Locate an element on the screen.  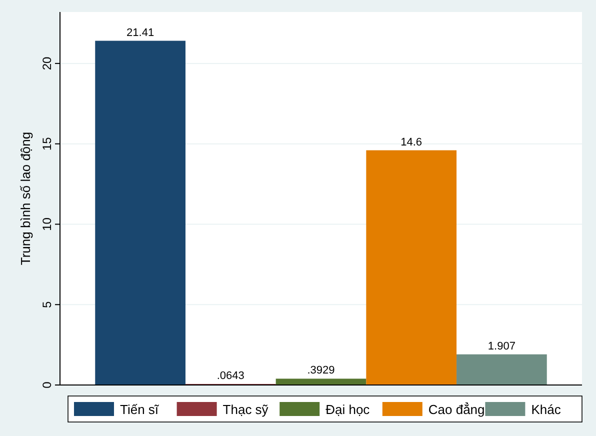
legend-label: Cao đẳng is located at coordinates (456, 409).